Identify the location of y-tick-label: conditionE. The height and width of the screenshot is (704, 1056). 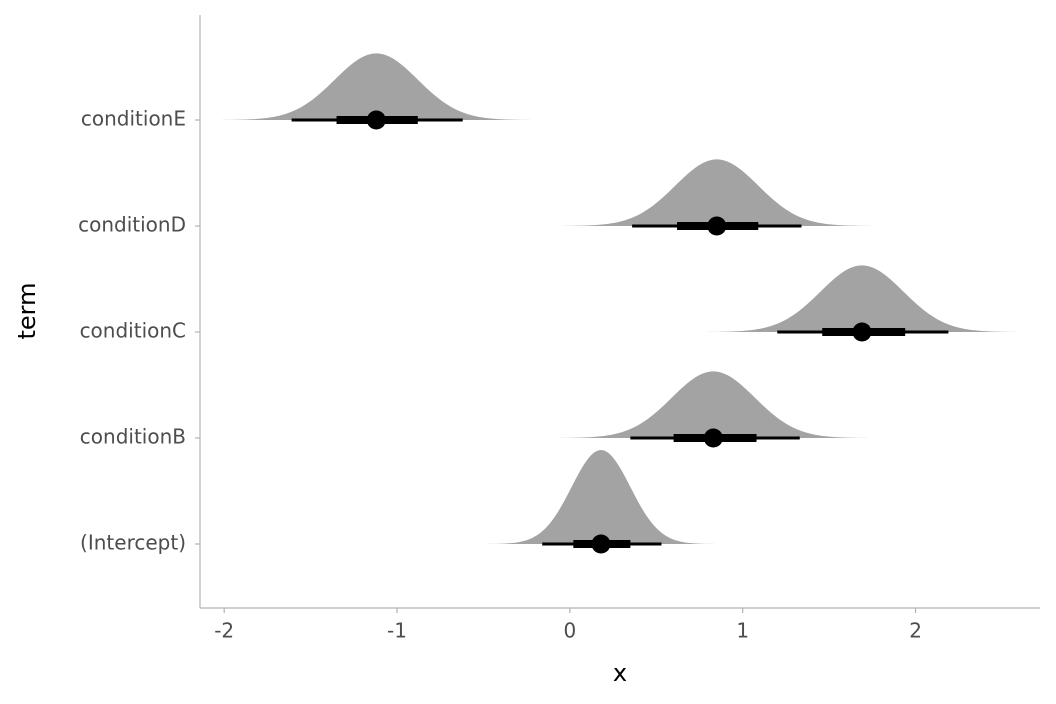
(133, 119).